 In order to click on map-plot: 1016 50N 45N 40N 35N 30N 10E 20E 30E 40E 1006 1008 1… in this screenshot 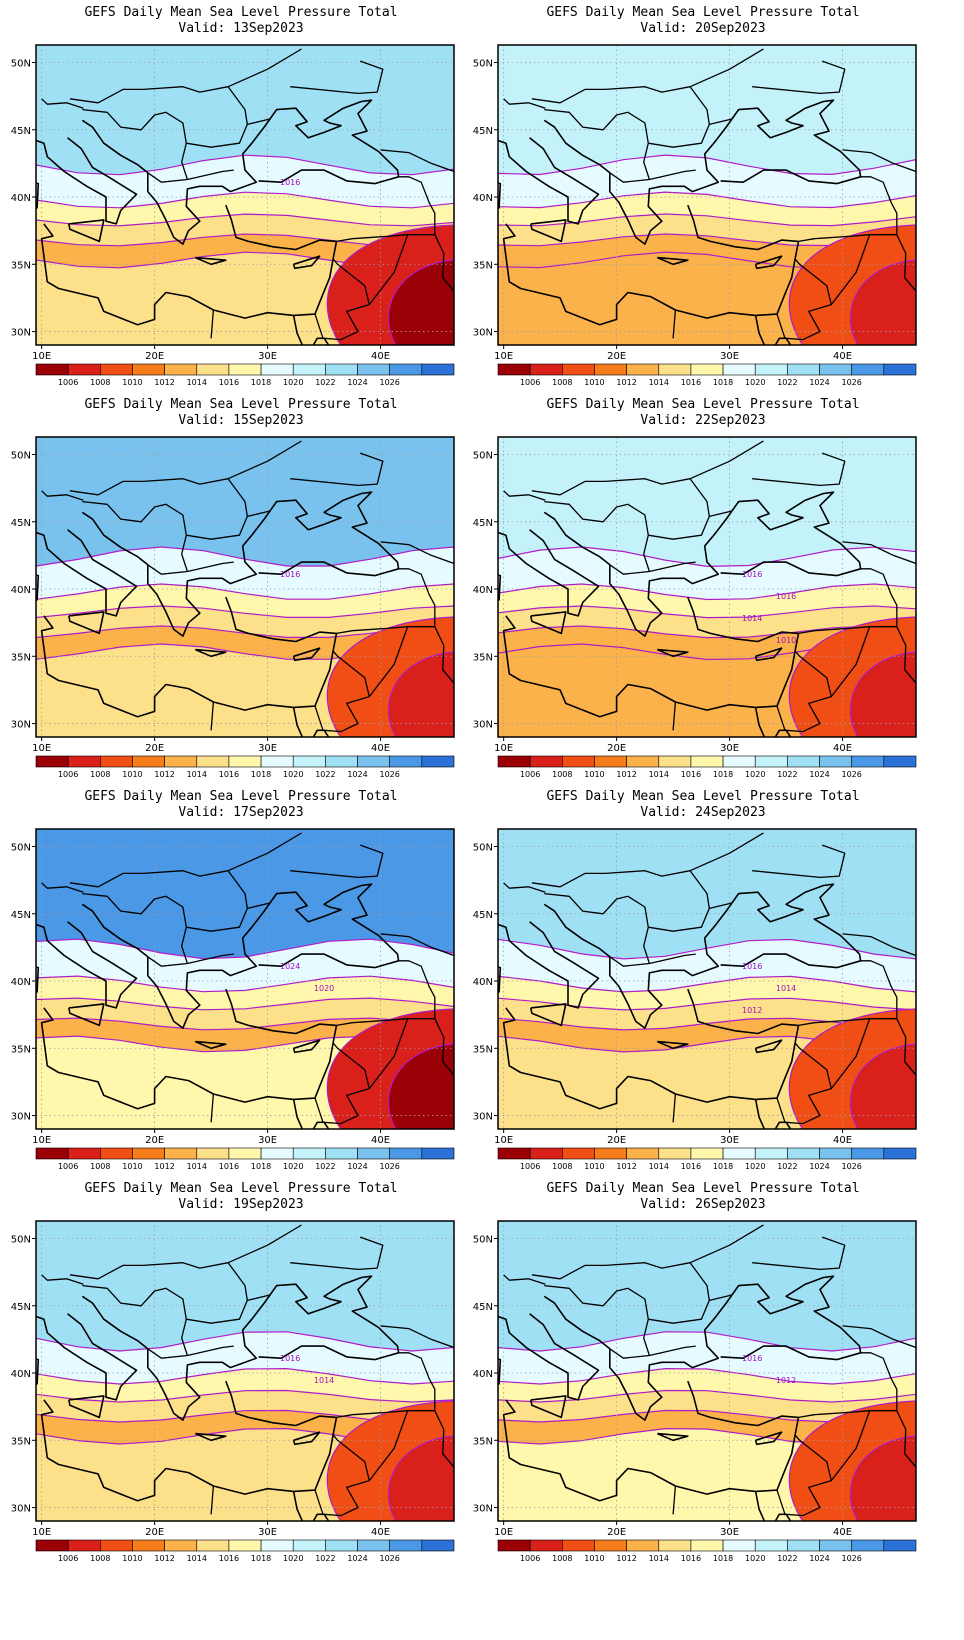, I will do `click(233, 607)`.